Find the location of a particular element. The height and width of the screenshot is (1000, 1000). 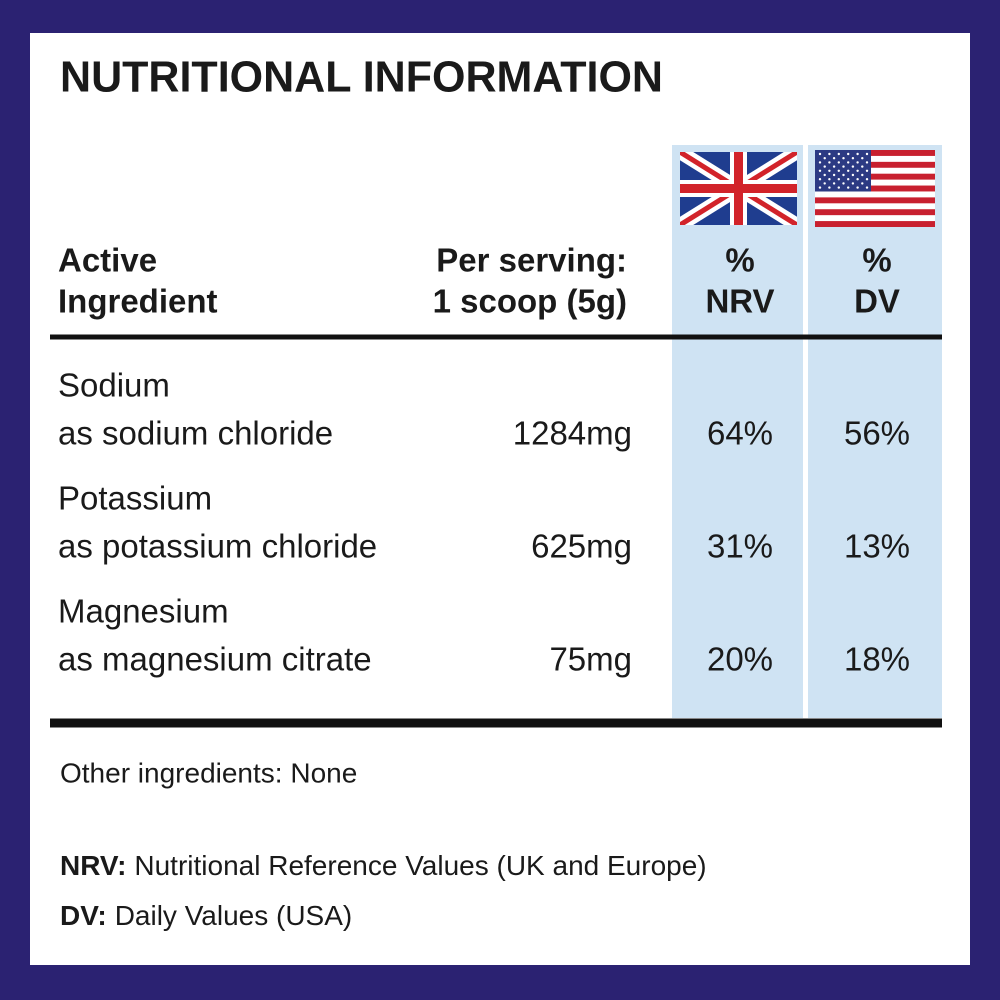

header-cell: Ingredient is located at coordinates (138, 301).